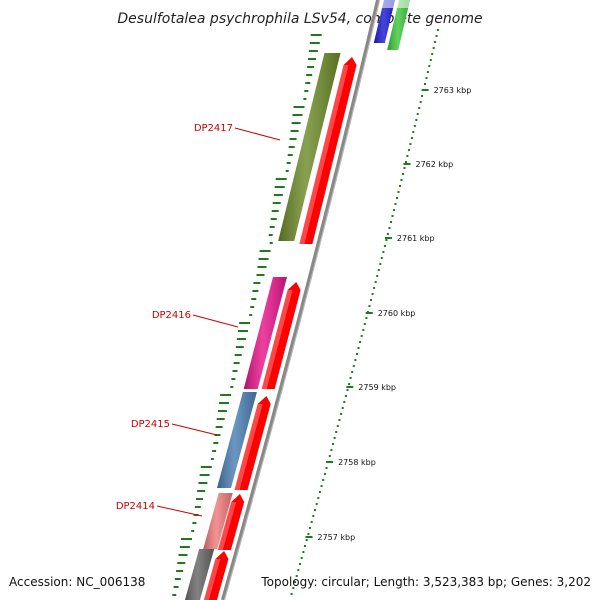 The height and width of the screenshot is (600, 600). What do you see at coordinates (77, 582) in the screenshot?
I see `accession-text: Accession: NC_006138` at bounding box center [77, 582].